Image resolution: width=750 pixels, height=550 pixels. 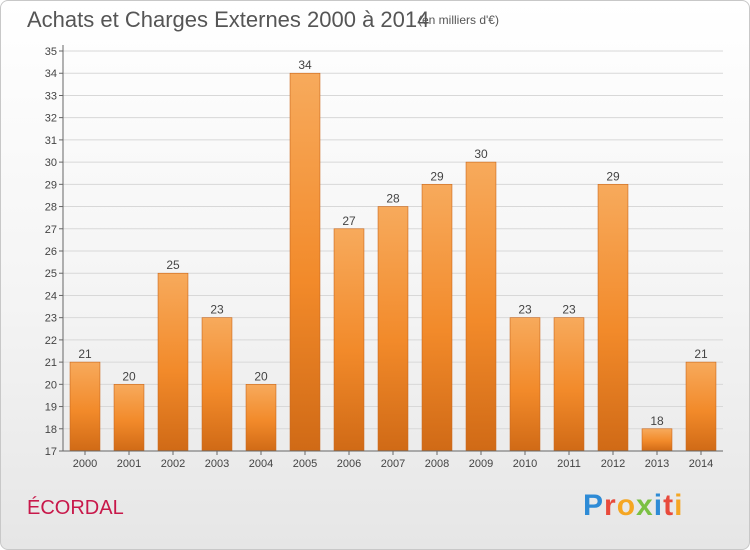 What do you see at coordinates (613, 464) in the screenshot?
I see `x-tick-label-2012: 2012` at bounding box center [613, 464].